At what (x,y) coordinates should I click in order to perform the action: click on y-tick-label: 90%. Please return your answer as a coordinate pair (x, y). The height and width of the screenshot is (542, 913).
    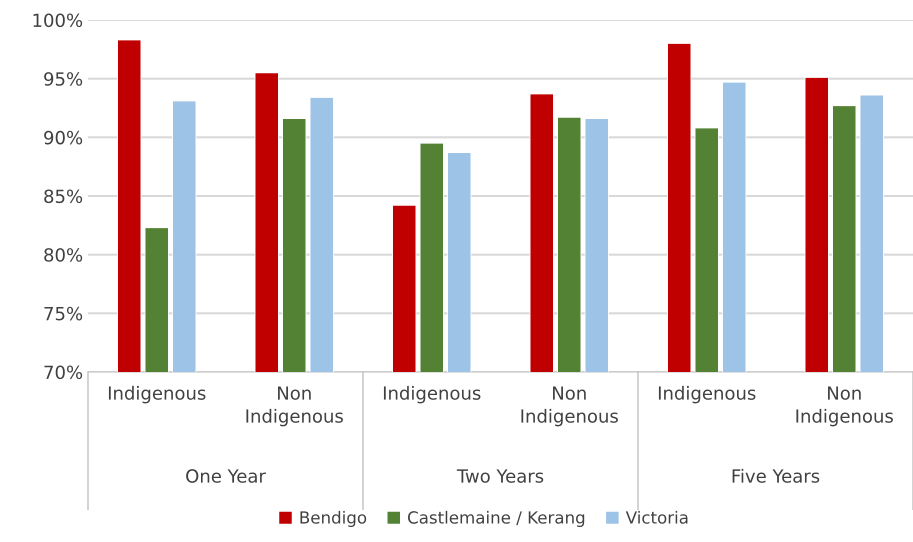
    Looking at the image, I should click on (63, 137).